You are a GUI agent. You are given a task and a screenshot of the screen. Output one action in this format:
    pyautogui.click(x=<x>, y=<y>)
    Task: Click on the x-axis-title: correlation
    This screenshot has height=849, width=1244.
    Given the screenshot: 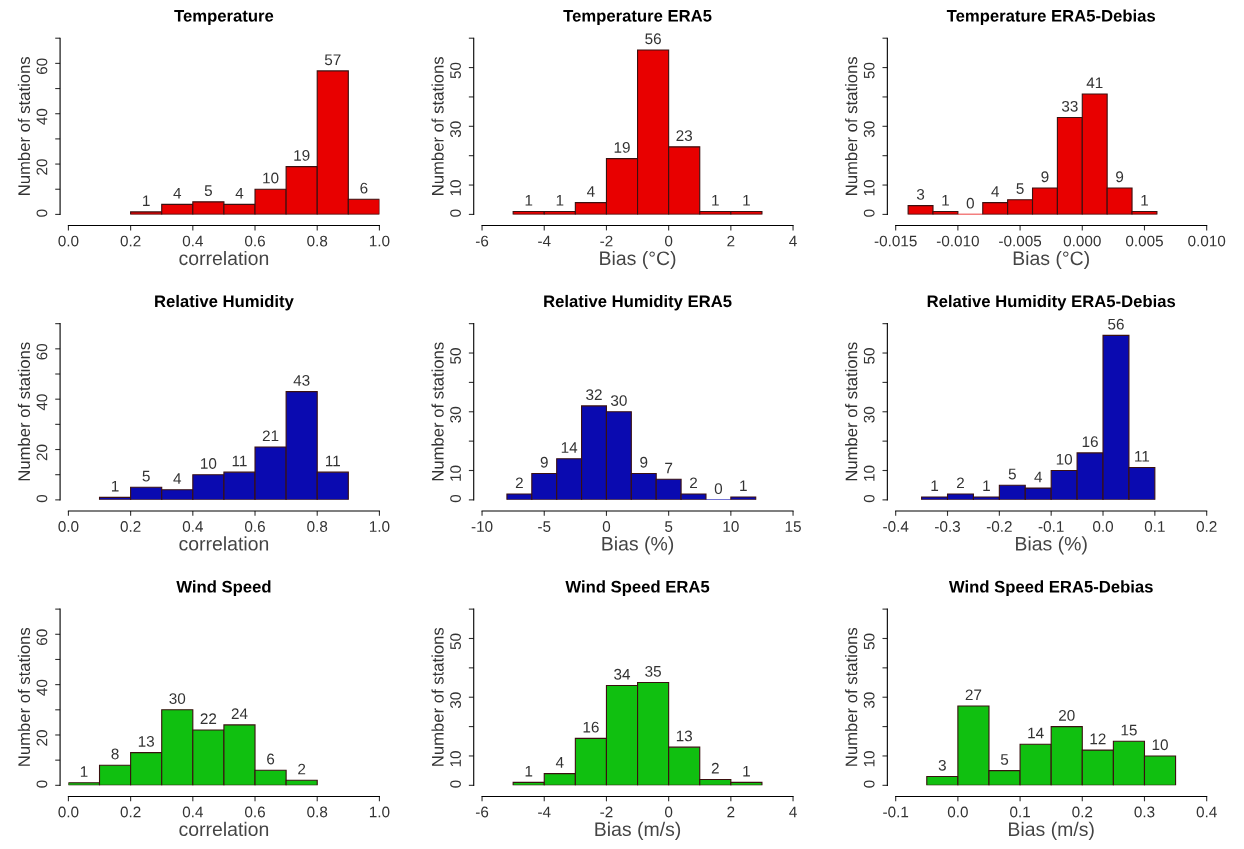 What is the action you would take?
    pyautogui.click(x=224, y=543)
    